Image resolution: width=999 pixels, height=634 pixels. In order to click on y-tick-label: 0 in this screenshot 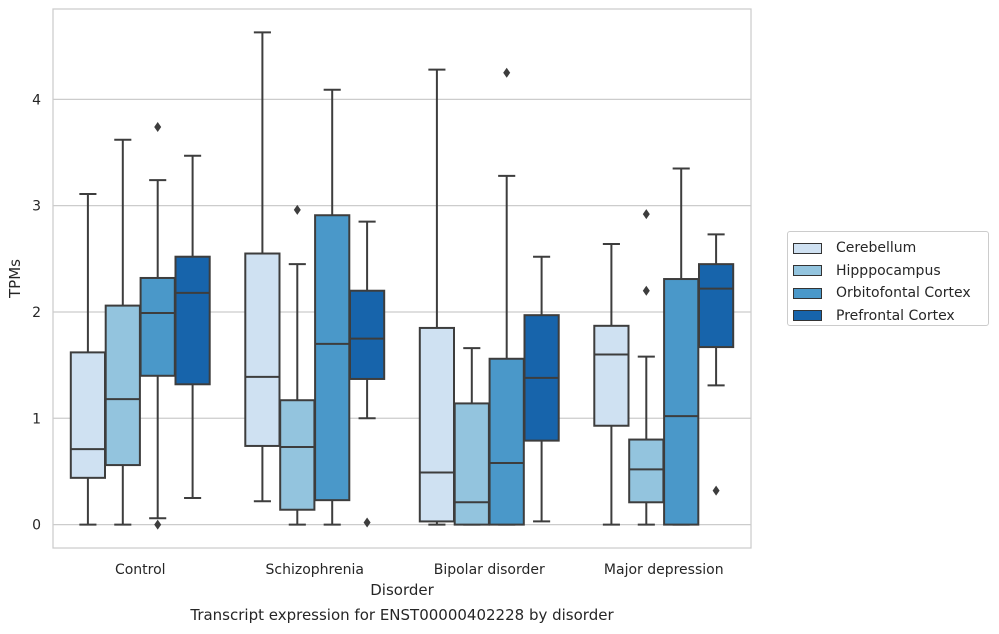, I will do `click(36, 526)`.